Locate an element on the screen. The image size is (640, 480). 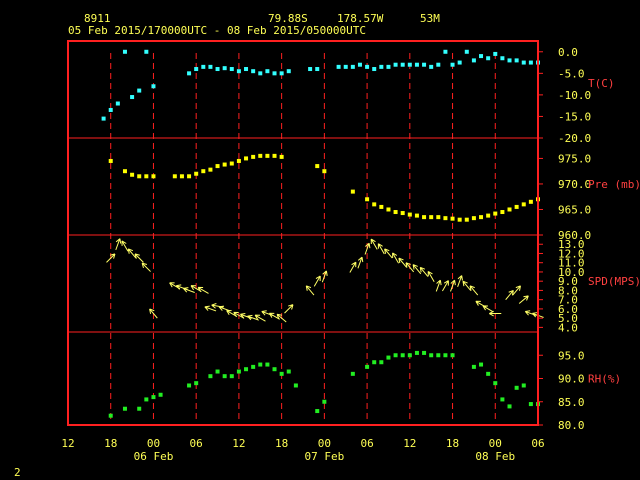
pressure-y-tick-label: 975.0 is located at coordinates (574, 158).